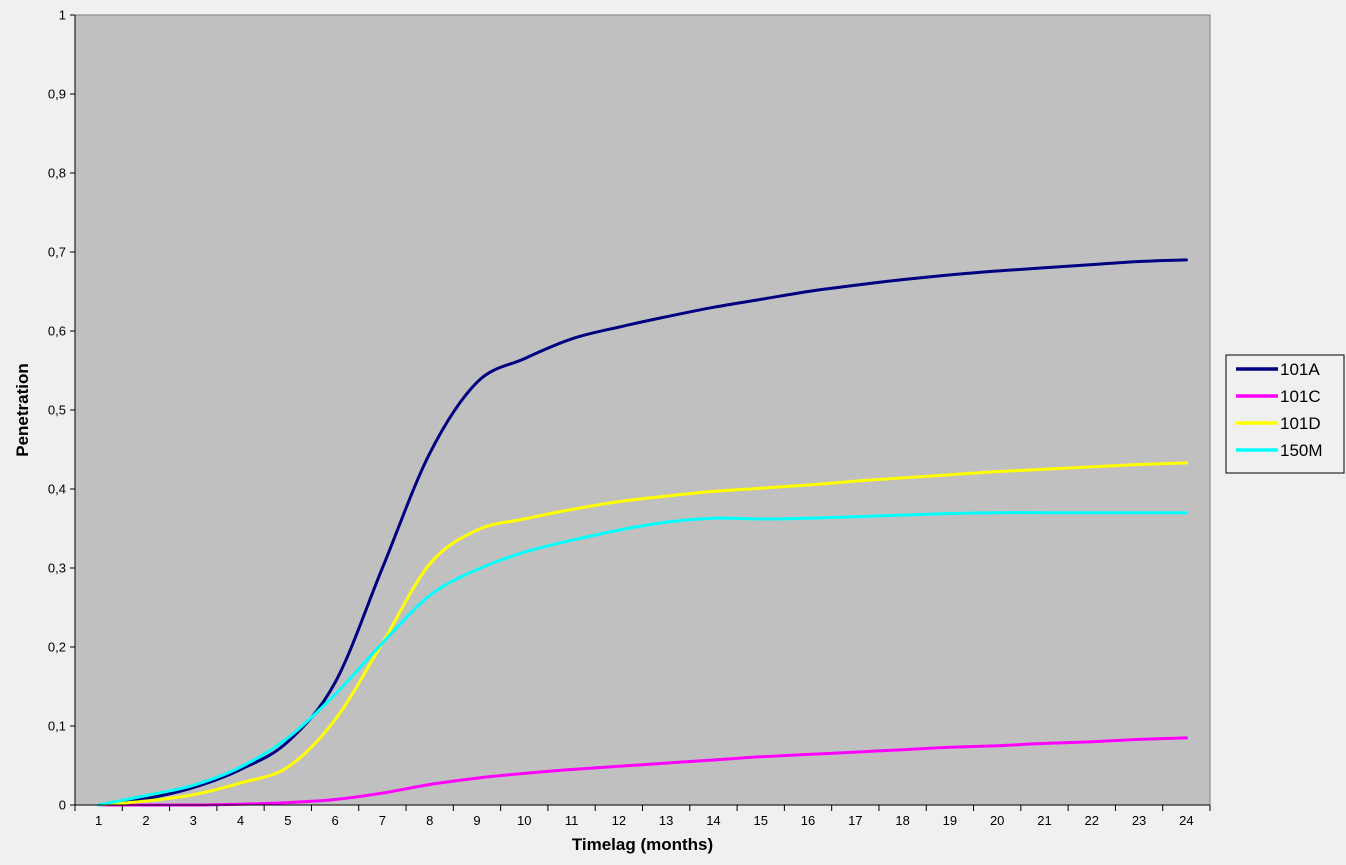  I want to click on x-tick-label: 16, so click(808, 820).